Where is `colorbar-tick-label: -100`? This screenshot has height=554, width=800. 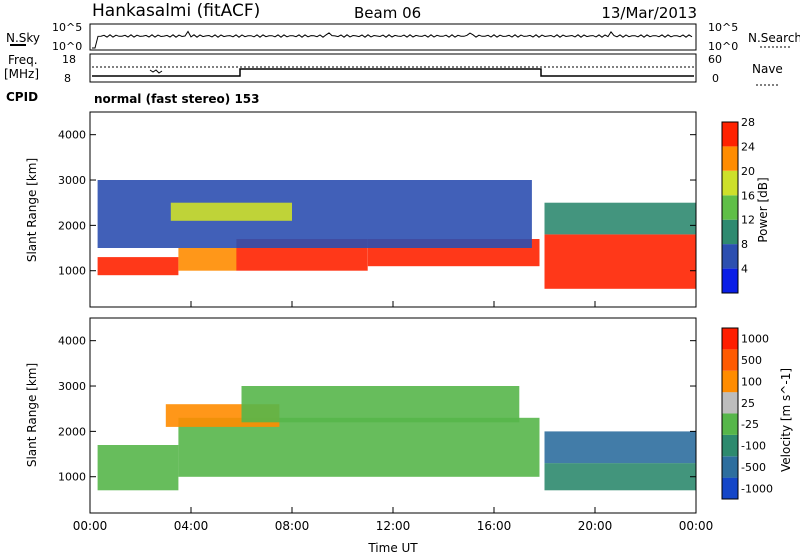
colorbar-tick-label: -100 is located at coordinates (753, 446).